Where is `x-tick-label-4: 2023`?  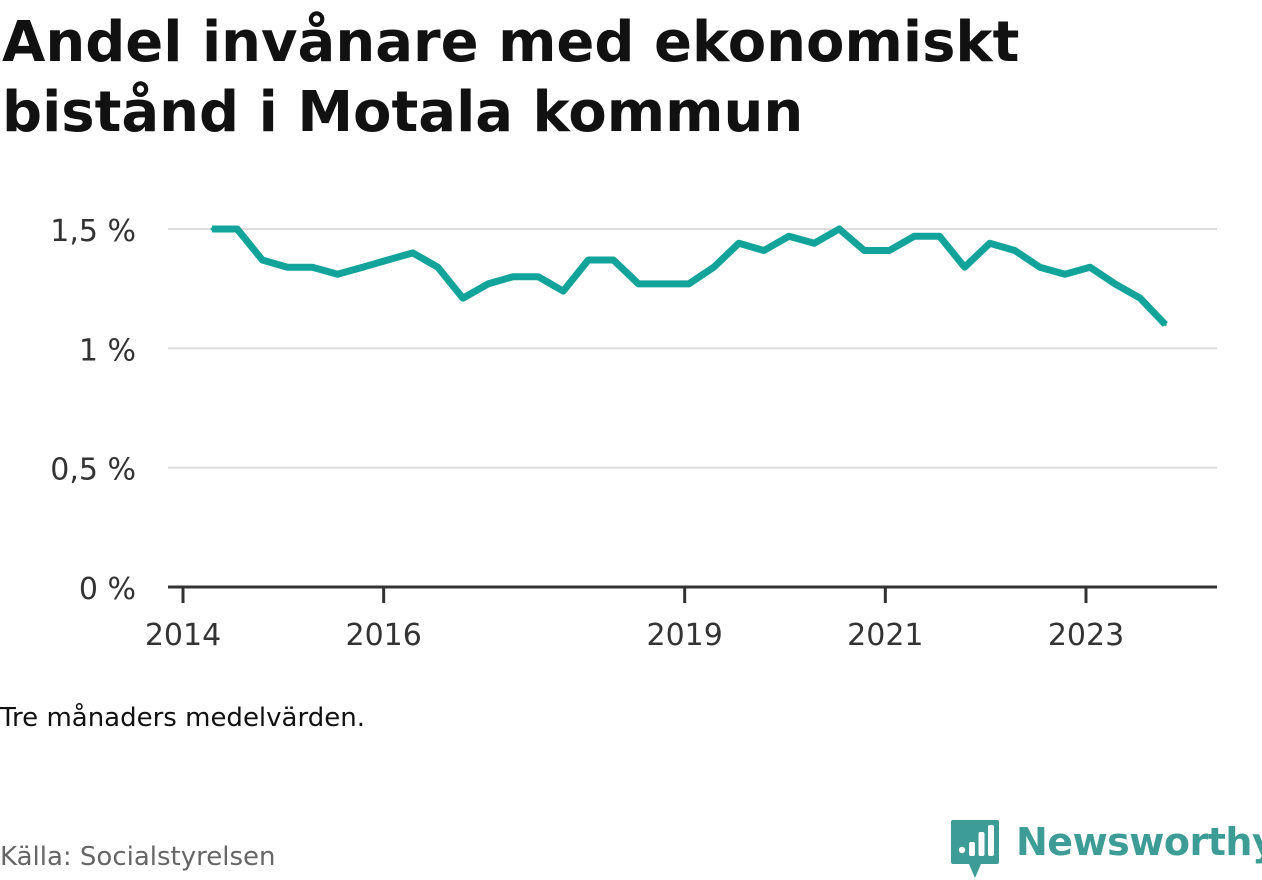 x-tick-label-4: 2023 is located at coordinates (1086, 635).